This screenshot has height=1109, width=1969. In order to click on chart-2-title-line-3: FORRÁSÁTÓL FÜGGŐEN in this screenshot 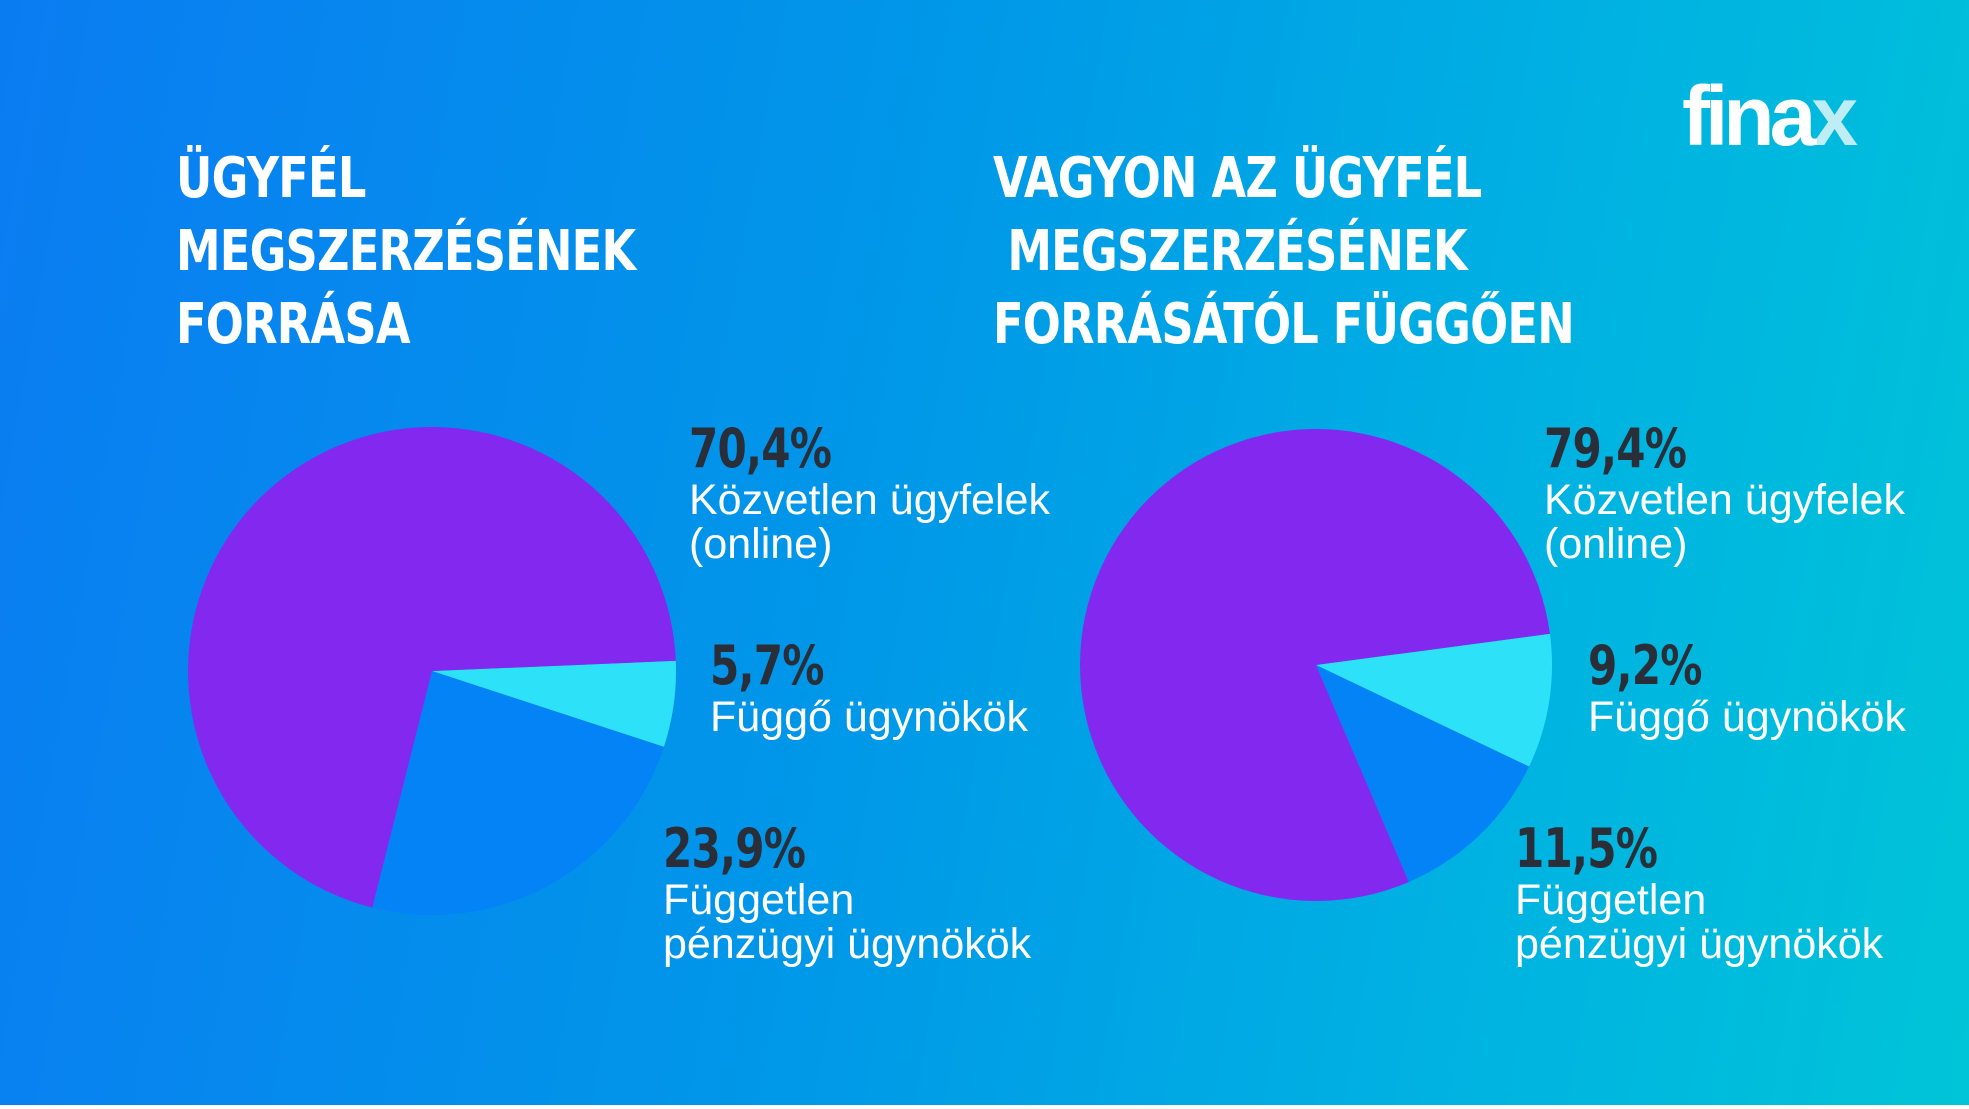, I will do `click(1284, 324)`.